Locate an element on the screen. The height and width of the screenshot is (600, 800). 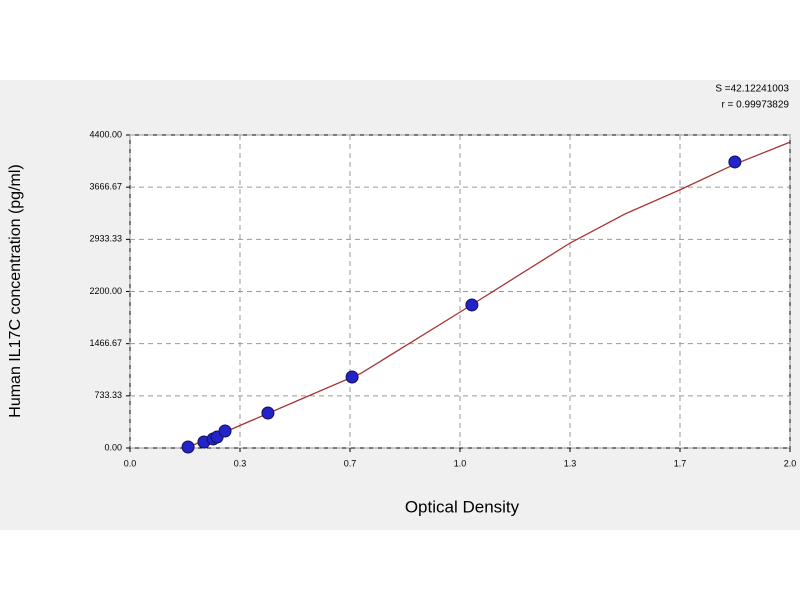
y-tick-label: 733.33 is located at coordinates (108, 395).